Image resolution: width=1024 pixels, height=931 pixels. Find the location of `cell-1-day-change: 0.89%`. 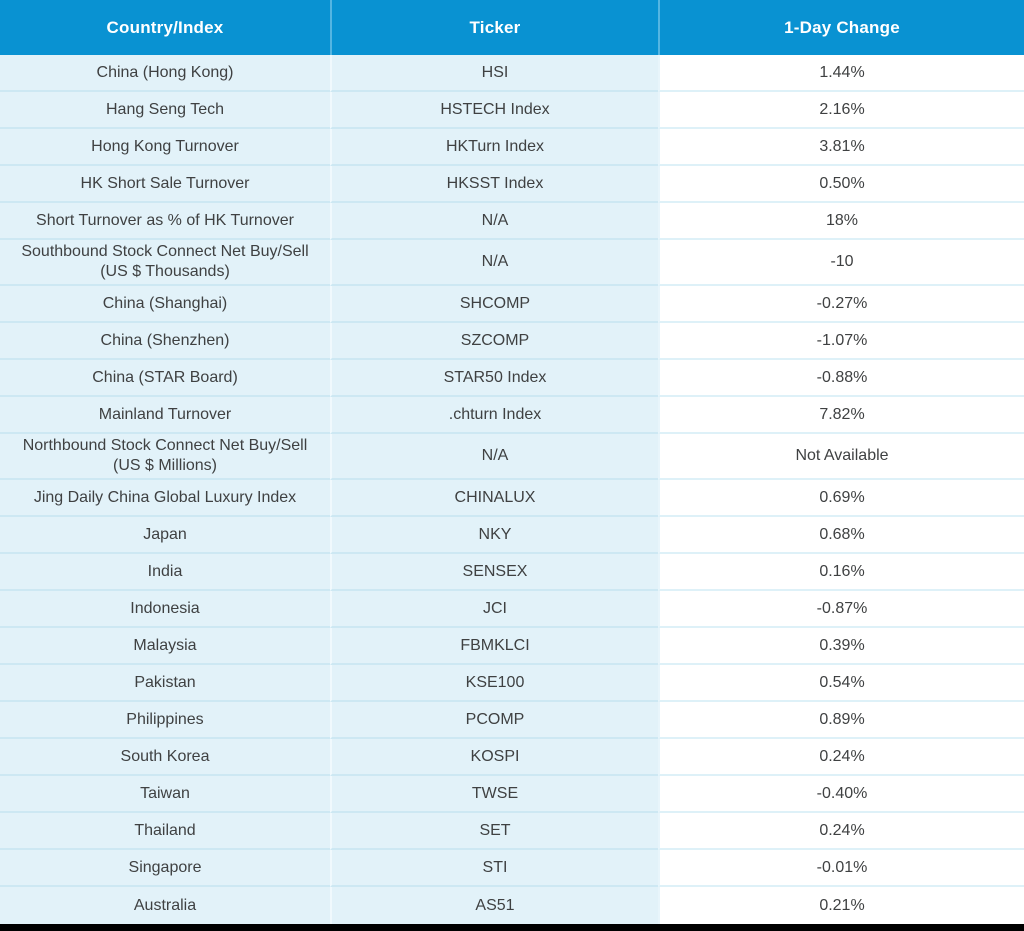

cell-1-day-change: 0.89% is located at coordinates (841, 720).